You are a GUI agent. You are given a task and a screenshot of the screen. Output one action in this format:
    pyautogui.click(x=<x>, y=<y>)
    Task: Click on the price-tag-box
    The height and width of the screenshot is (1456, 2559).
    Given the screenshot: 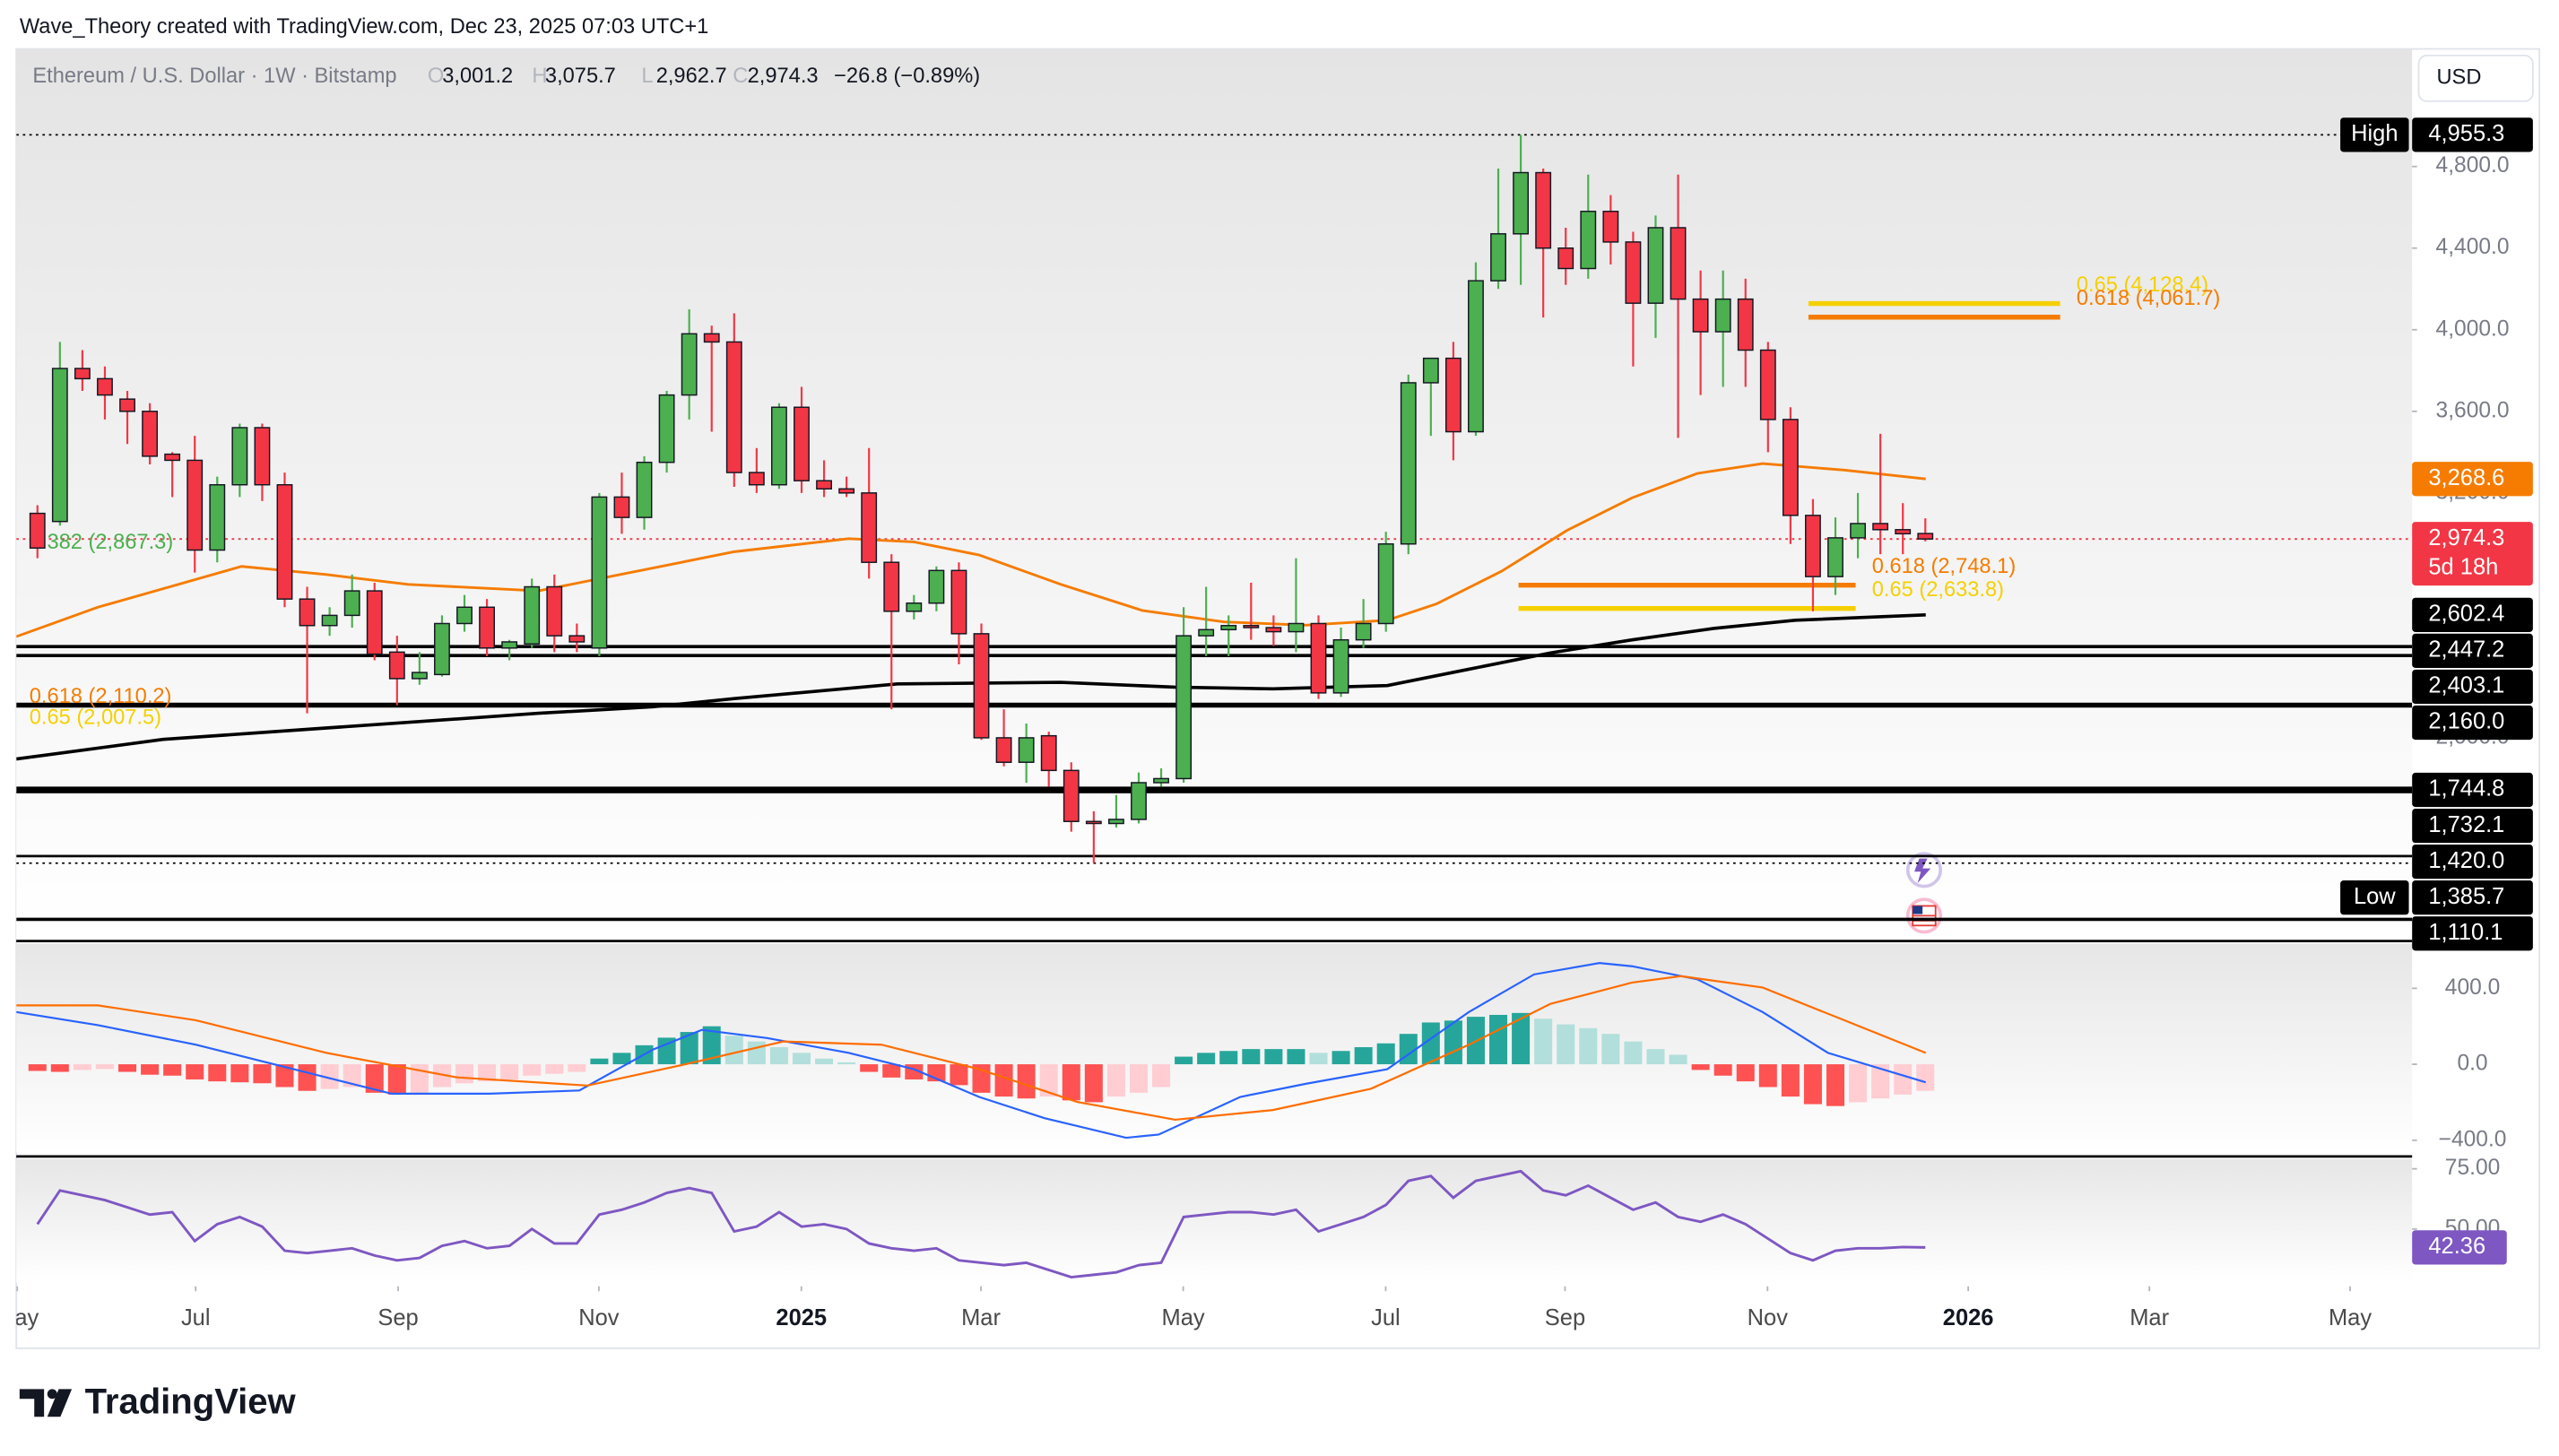 What is the action you would take?
    pyautogui.click(x=2374, y=134)
    